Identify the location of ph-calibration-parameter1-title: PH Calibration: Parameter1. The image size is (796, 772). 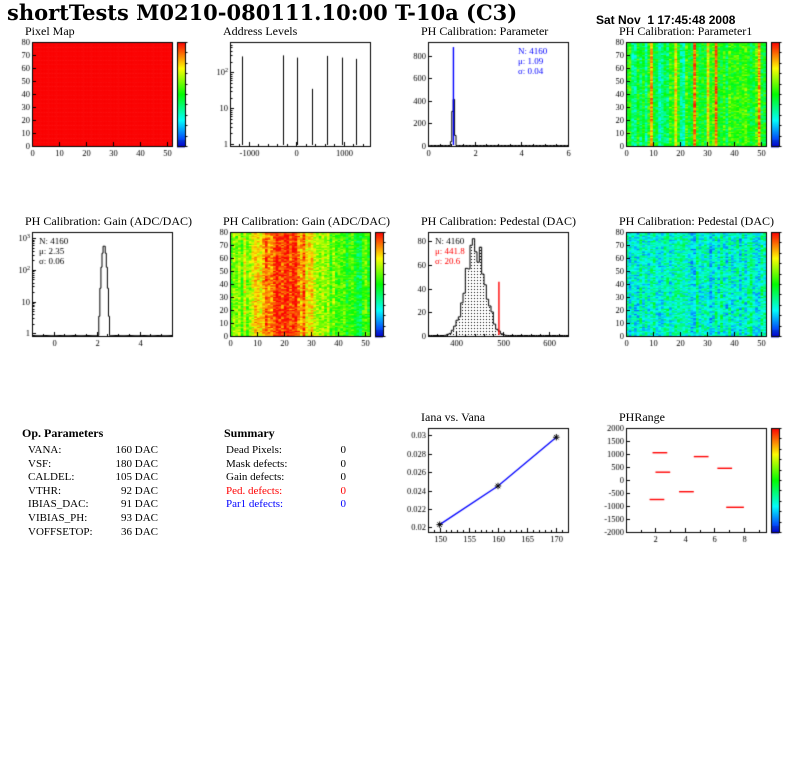
(686, 31).